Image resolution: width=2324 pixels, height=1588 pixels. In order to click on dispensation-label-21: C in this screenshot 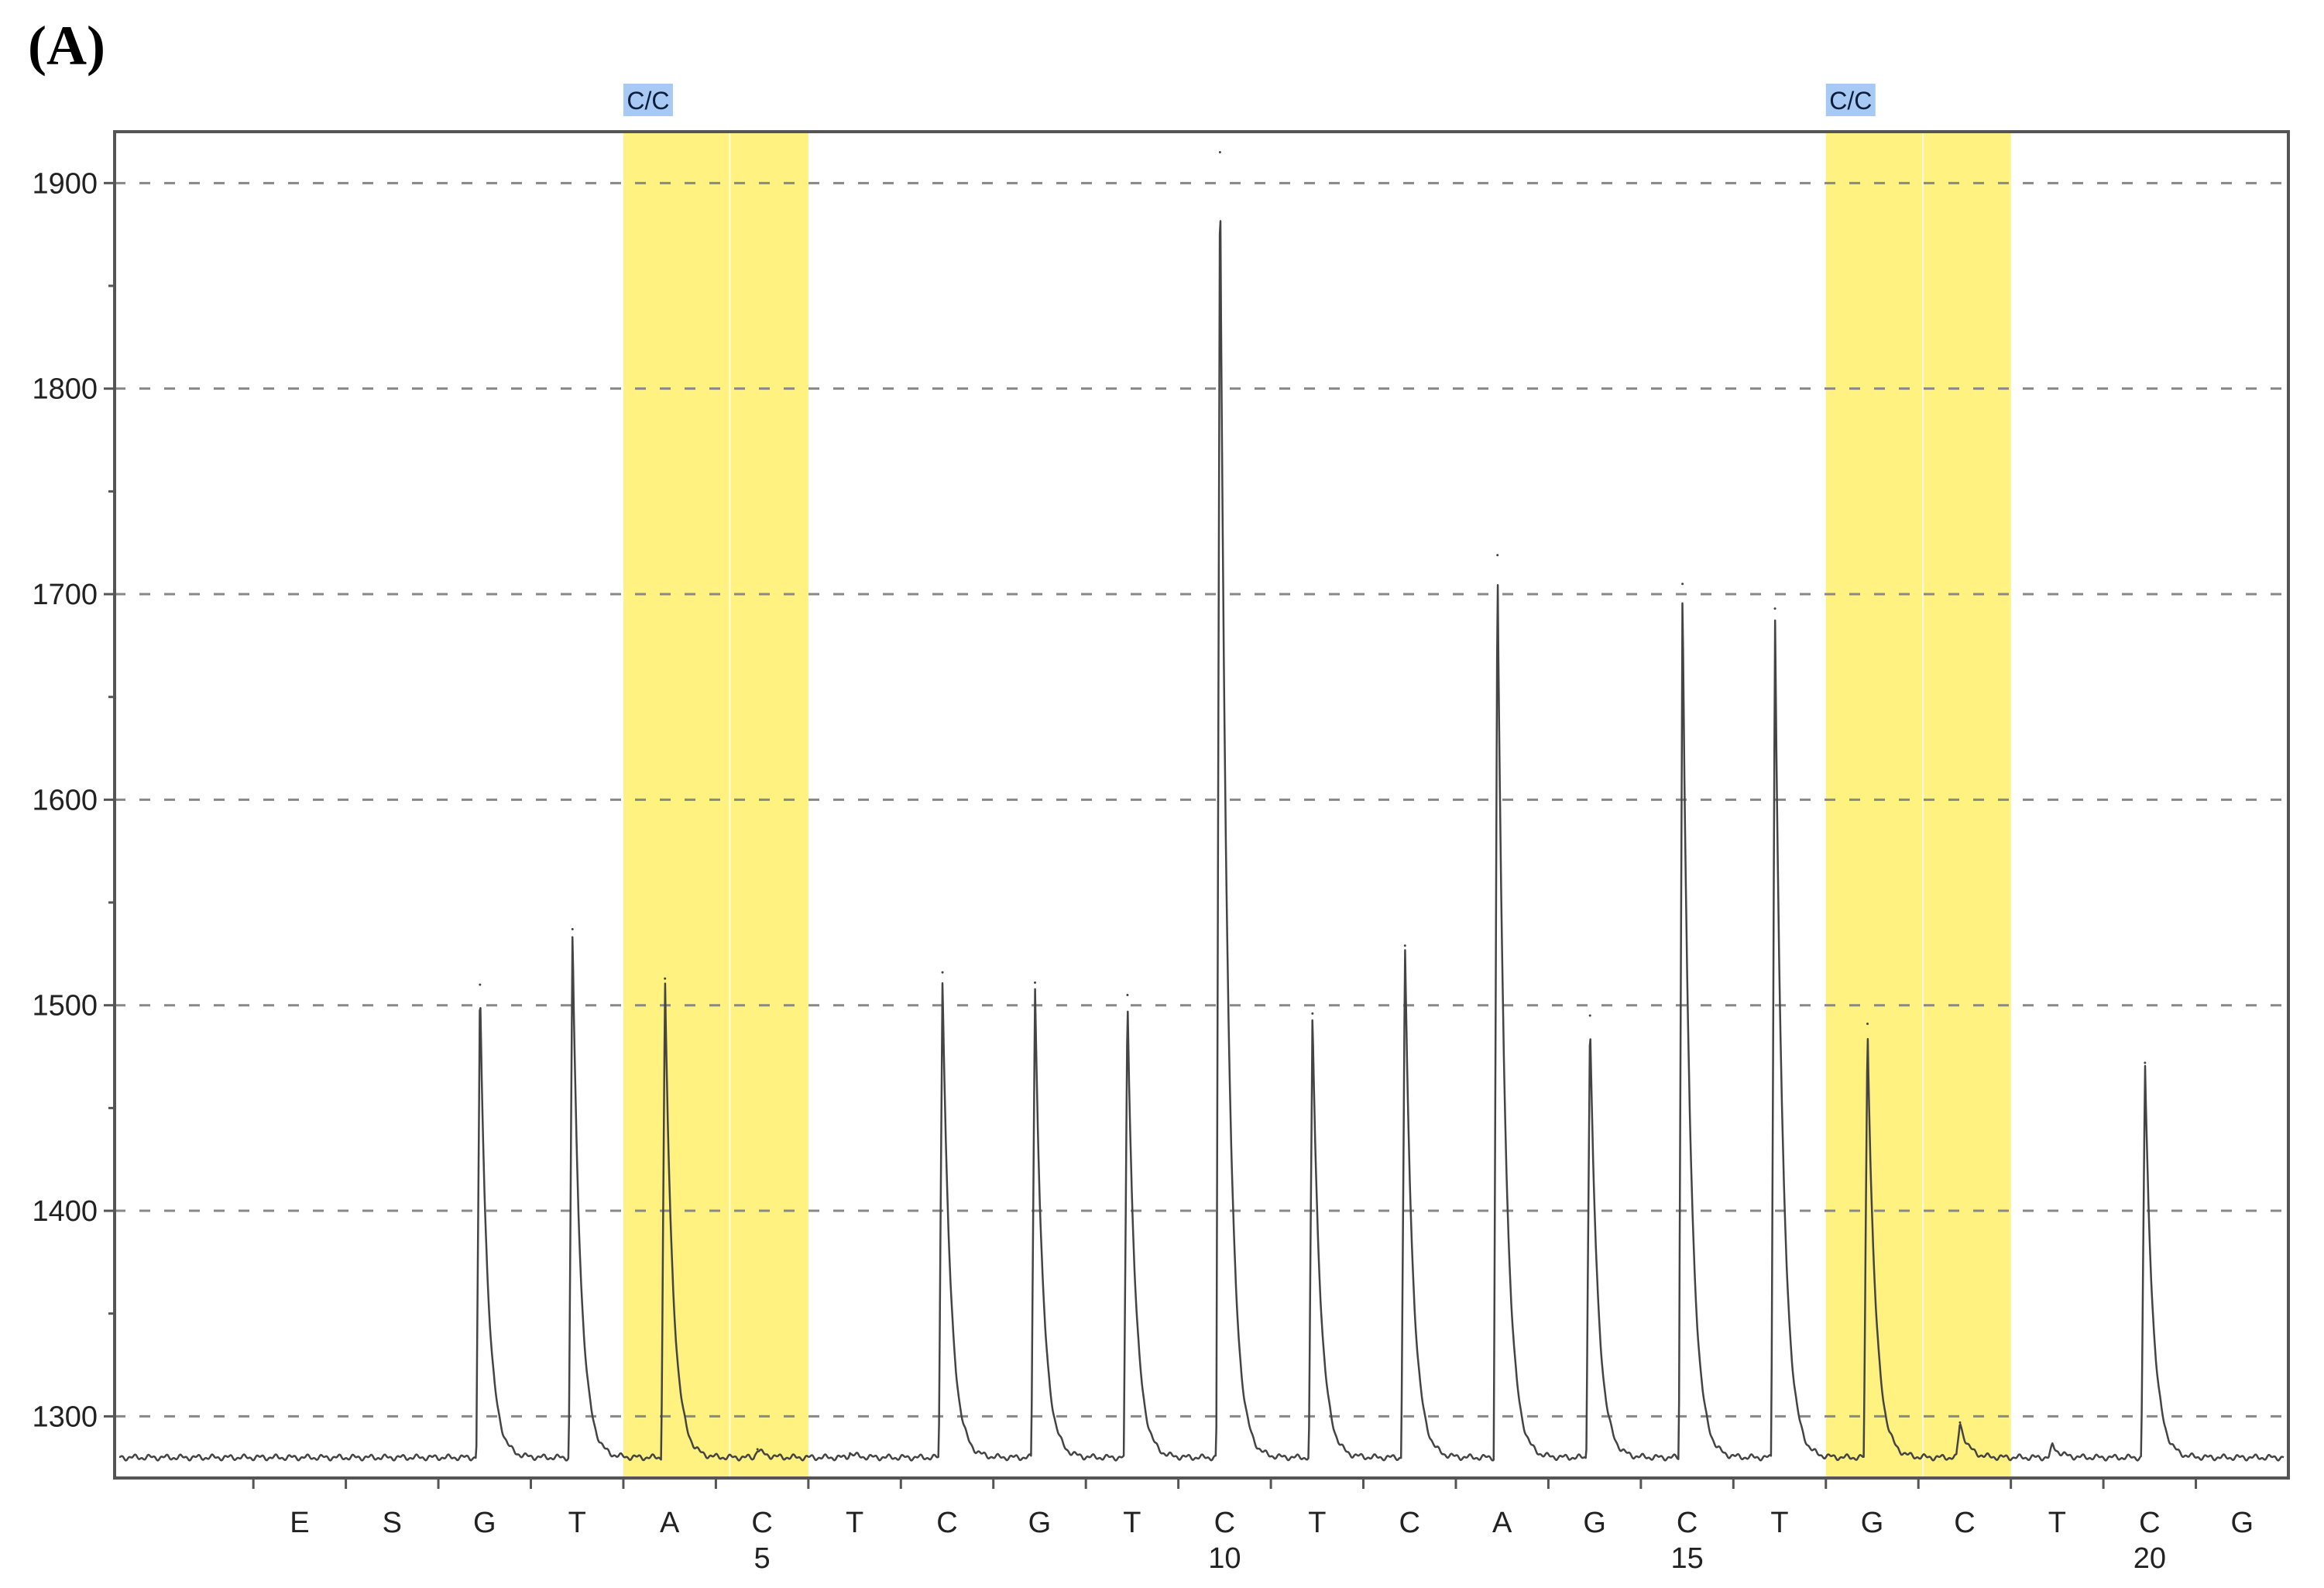, I will do `click(2149, 1523)`.